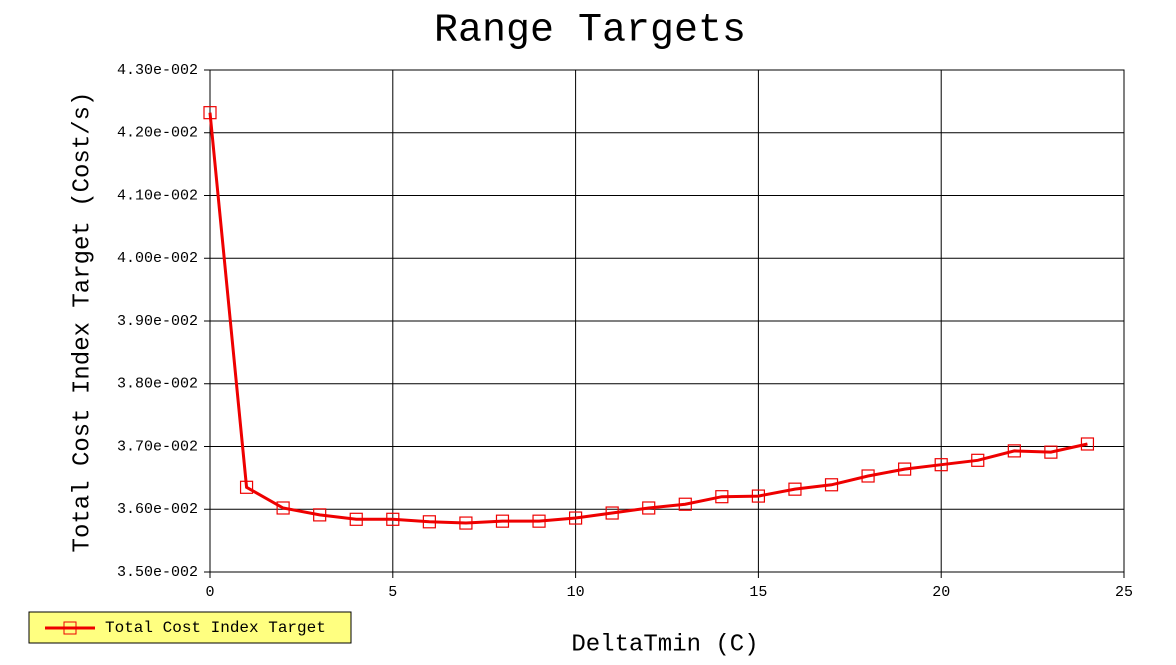 The height and width of the screenshot is (665, 1176). What do you see at coordinates (590, 31) in the screenshot?
I see `chart-title: Range Targets` at bounding box center [590, 31].